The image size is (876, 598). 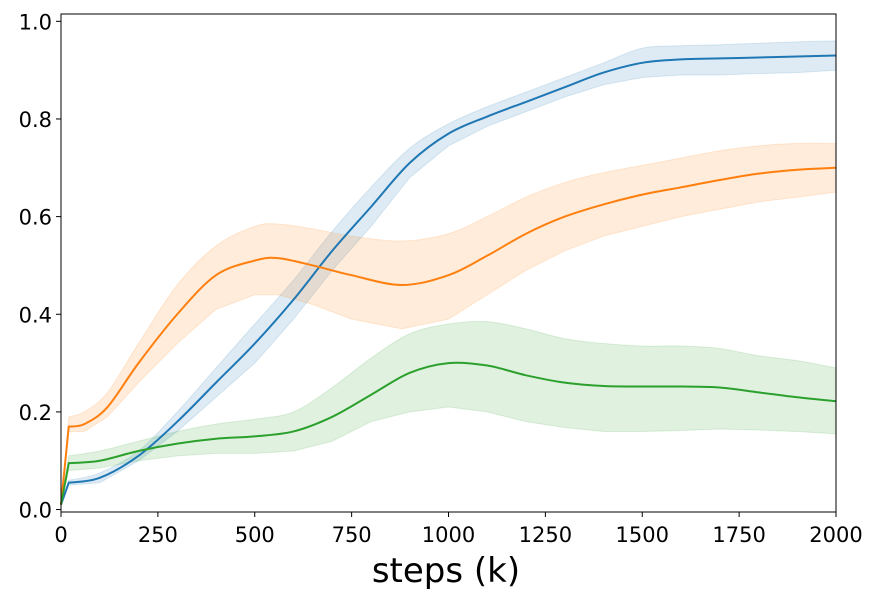 I want to click on x-tick-label: 1000, so click(x=448, y=535).